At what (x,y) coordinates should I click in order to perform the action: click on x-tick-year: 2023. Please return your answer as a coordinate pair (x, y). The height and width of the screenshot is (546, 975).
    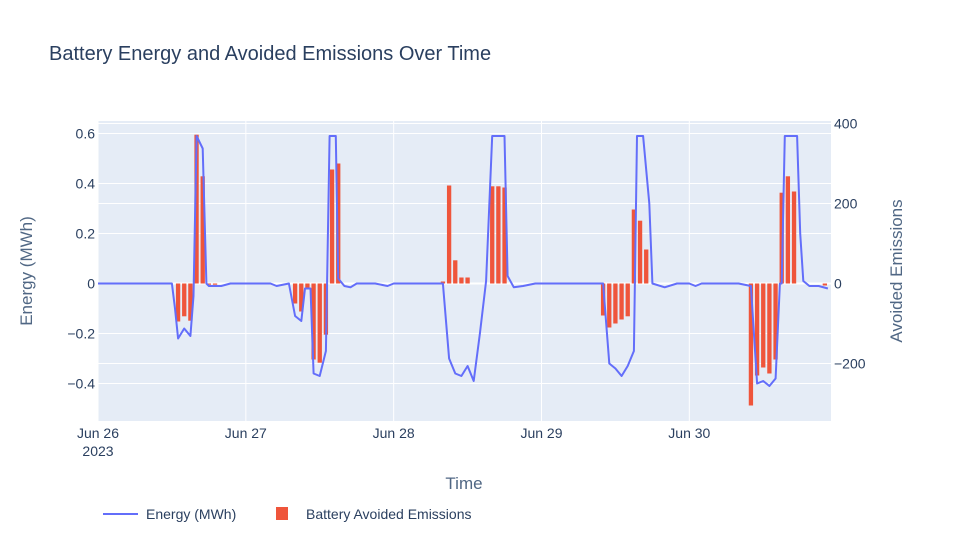
    Looking at the image, I should click on (97, 451).